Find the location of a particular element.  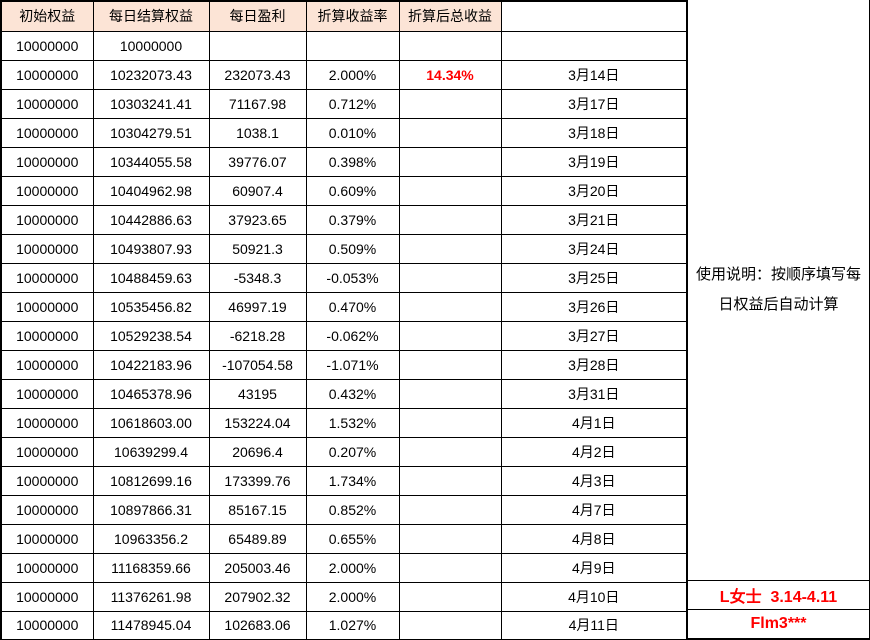

cell-converted-return-rate: 0.398% is located at coordinates (352, 161).